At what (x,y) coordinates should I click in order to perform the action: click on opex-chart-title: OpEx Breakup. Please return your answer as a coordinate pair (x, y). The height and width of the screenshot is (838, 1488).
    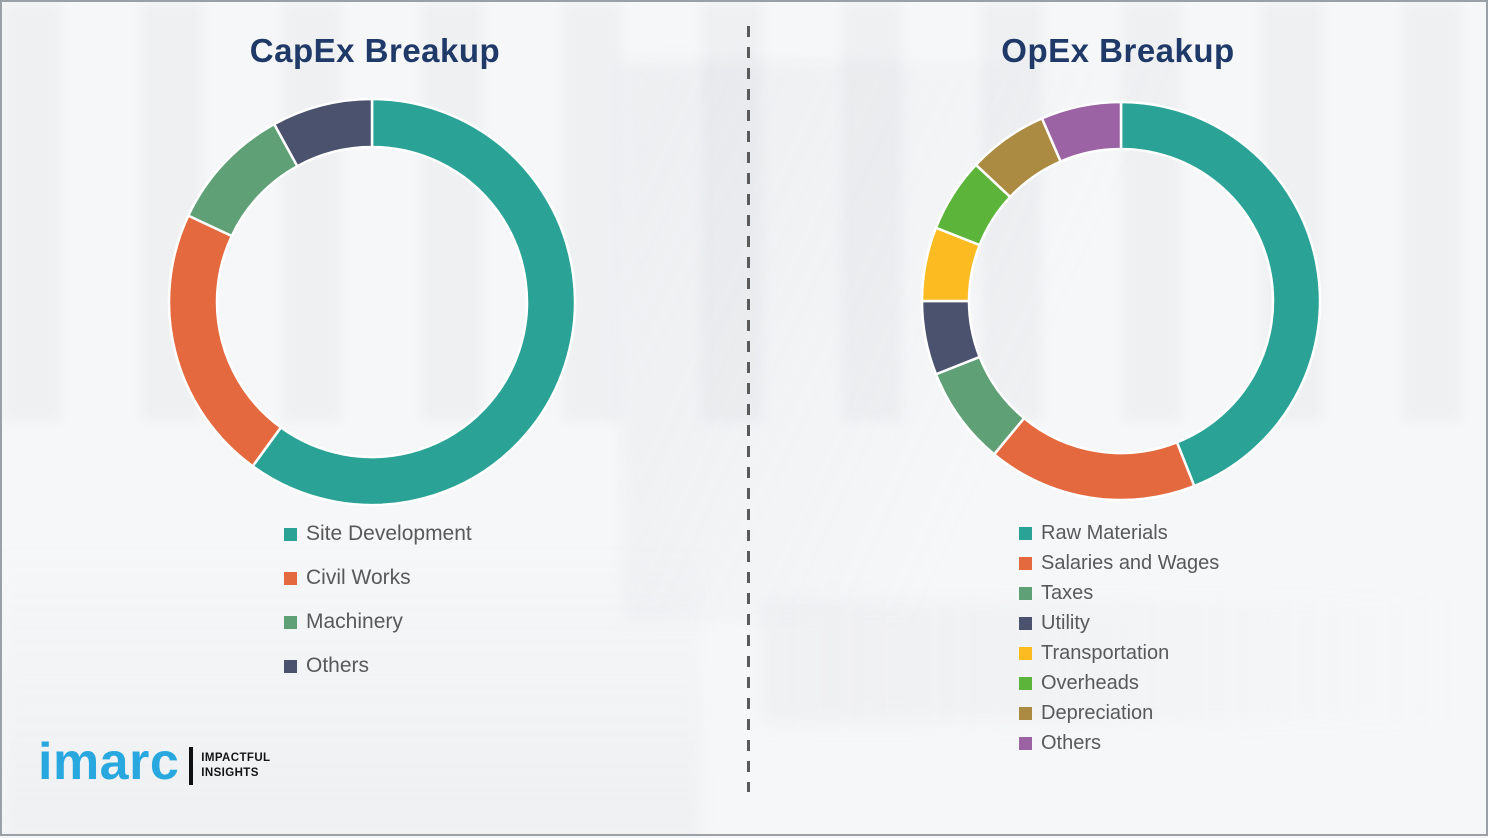
    Looking at the image, I should click on (1118, 50).